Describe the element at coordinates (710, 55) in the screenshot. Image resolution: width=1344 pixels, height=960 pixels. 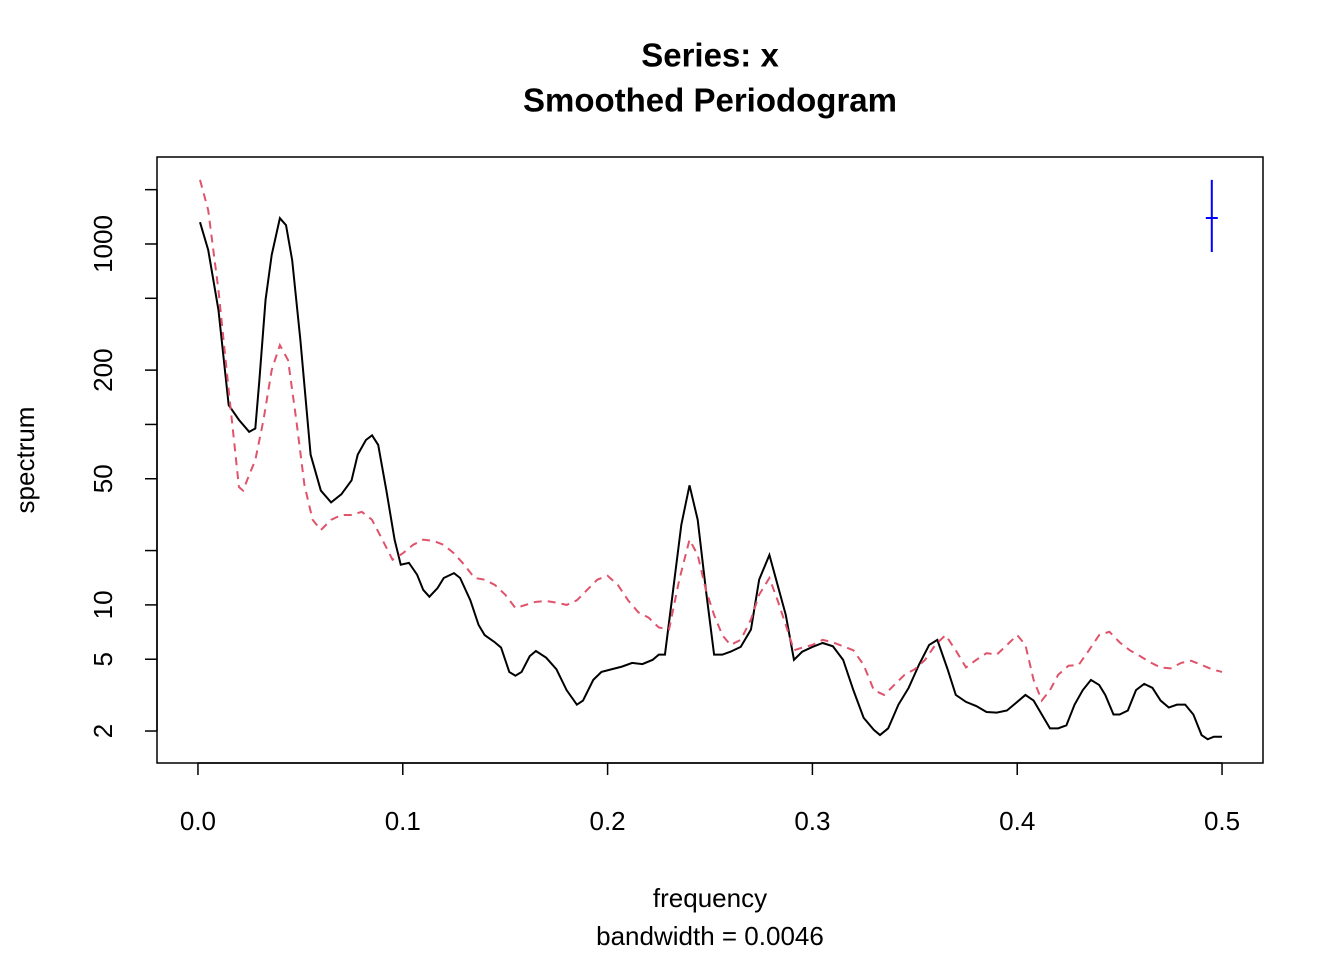
I see `chart-title: Series: x` at that location.